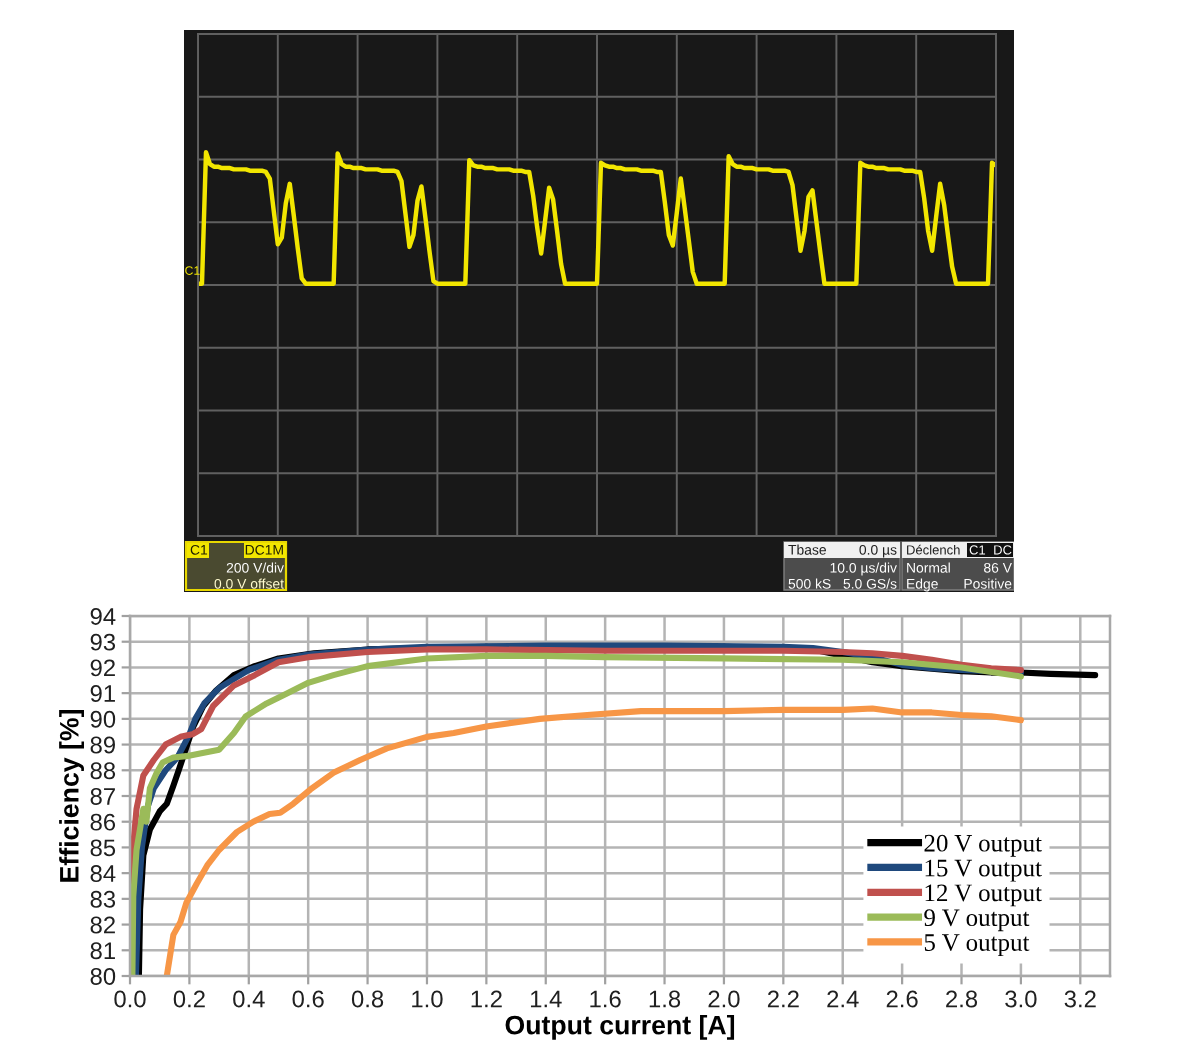  What do you see at coordinates (724, 999) in the screenshot?
I see `x-tick-label: 2.0` at bounding box center [724, 999].